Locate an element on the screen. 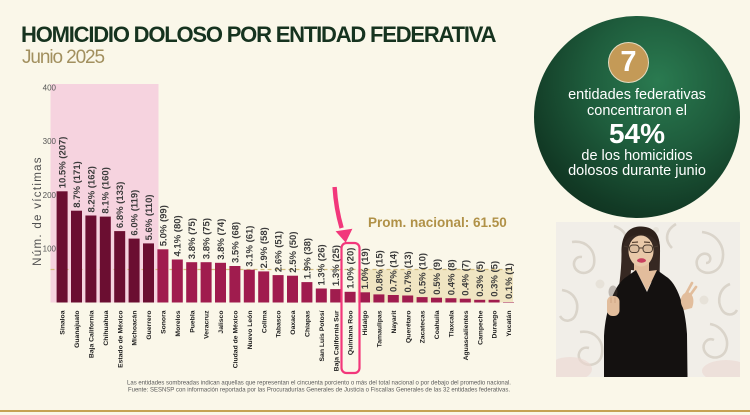 This screenshot has width=750, height=415. svg-text: 8.7% (171) is located at coordinates (77, 184).